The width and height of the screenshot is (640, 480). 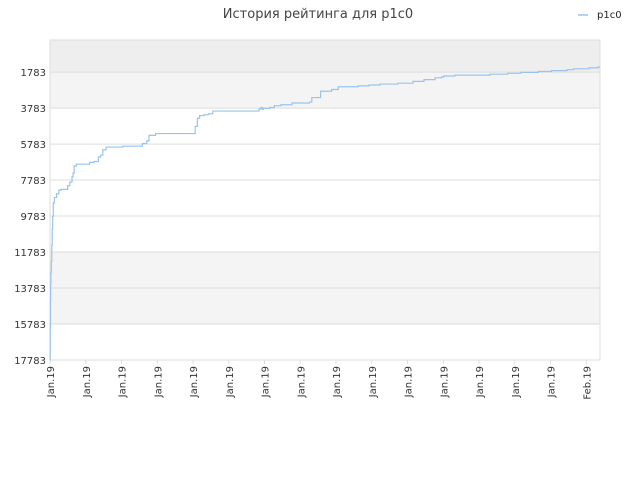 What do you see at coordinates (318, 14) in the screenshot?
I see `chart-title: История рейтинга для p1c0` at bounding box center [318, 14].